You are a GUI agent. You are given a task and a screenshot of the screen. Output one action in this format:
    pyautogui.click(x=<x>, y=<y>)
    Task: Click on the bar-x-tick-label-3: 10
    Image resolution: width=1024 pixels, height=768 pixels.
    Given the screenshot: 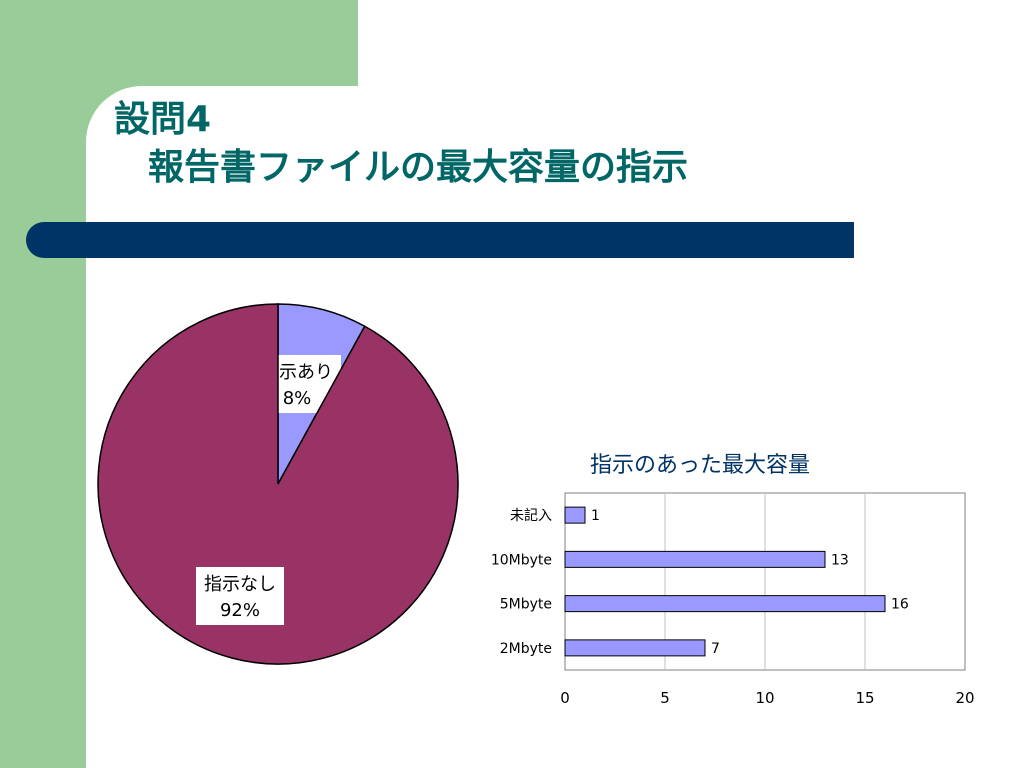 What is the action you would take?
    pyautogui.click(x=764, y=698)
    